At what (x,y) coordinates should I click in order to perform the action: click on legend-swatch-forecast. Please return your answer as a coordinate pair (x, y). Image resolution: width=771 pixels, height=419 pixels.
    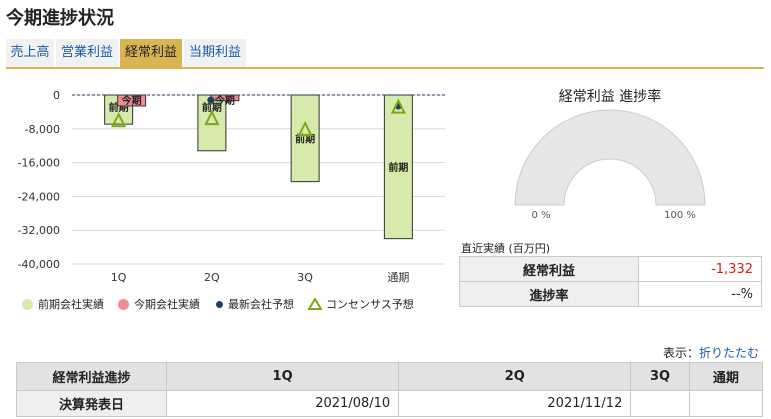
    Looking at the image, I should click on (219, 304).